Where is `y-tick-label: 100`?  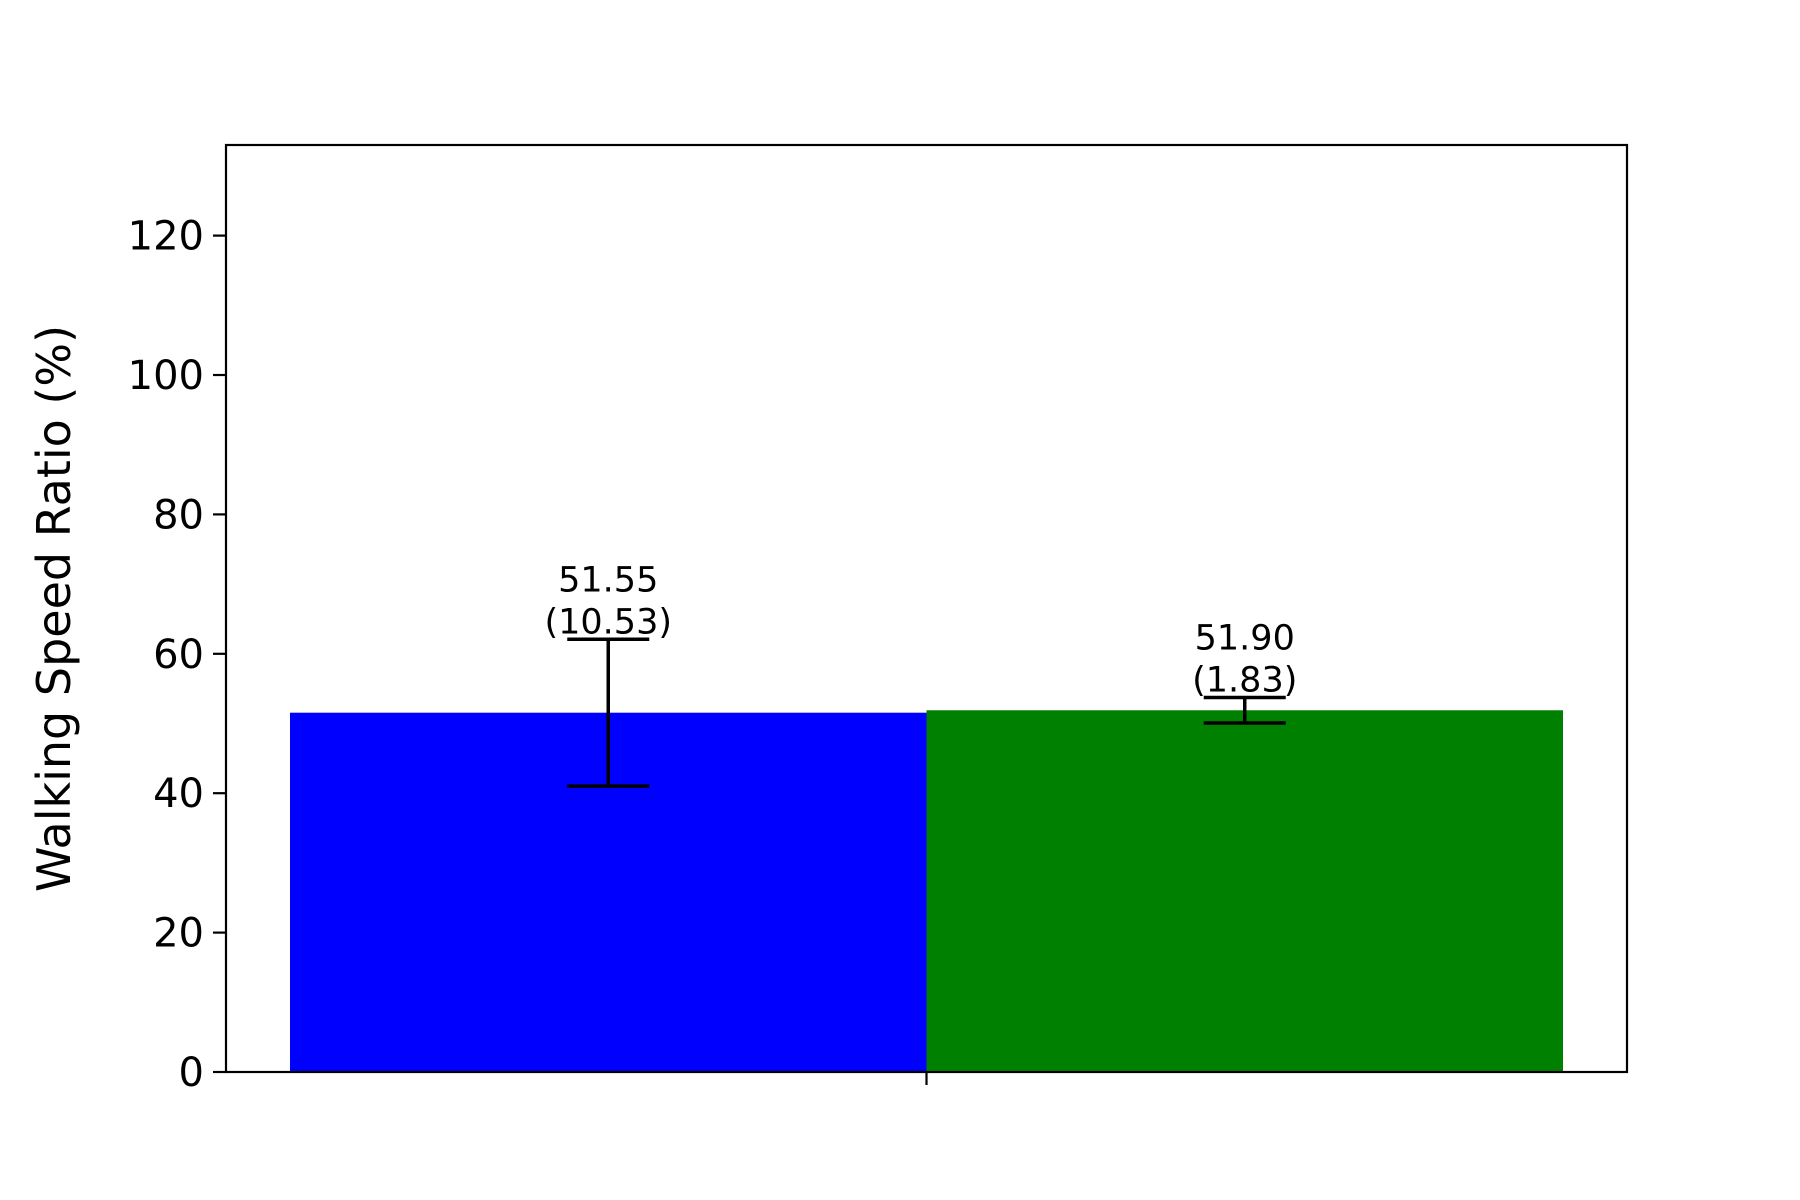 y-tick-label: 100 is located at coordinates (166, 376).